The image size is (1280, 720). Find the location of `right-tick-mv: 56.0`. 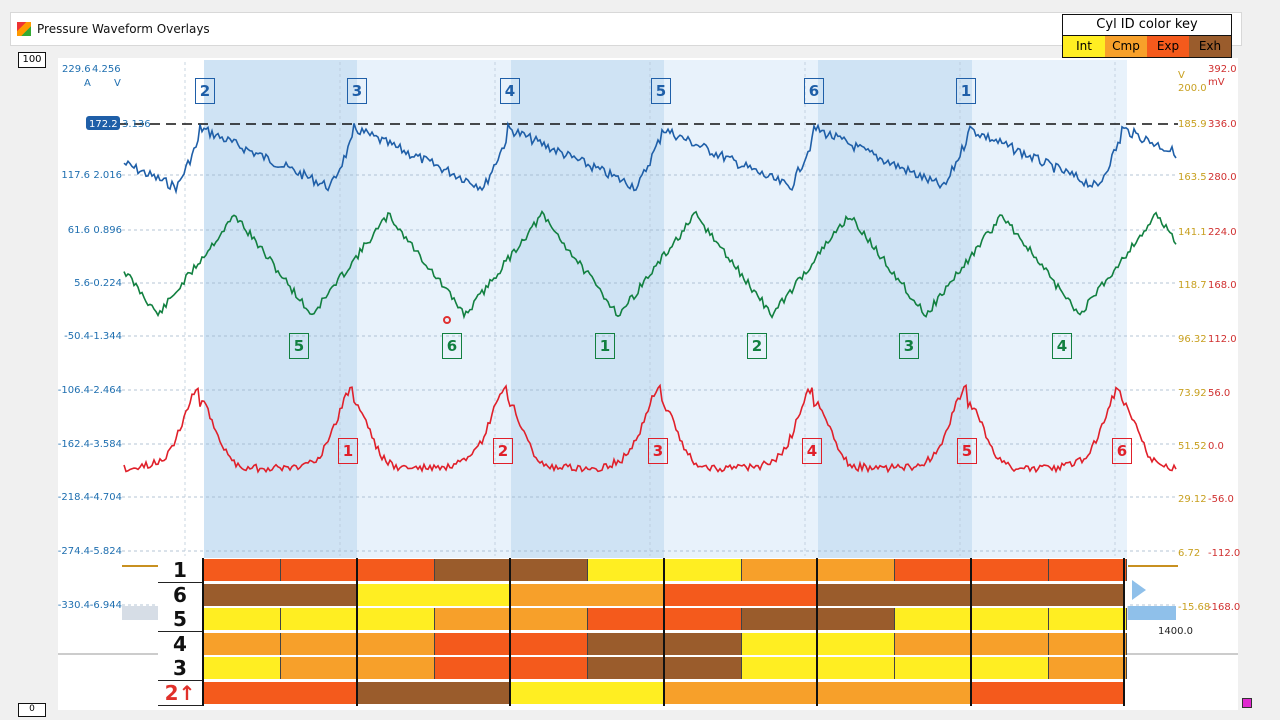

right-tick-mv: 56.0 is located at coordinates (1219, 393).